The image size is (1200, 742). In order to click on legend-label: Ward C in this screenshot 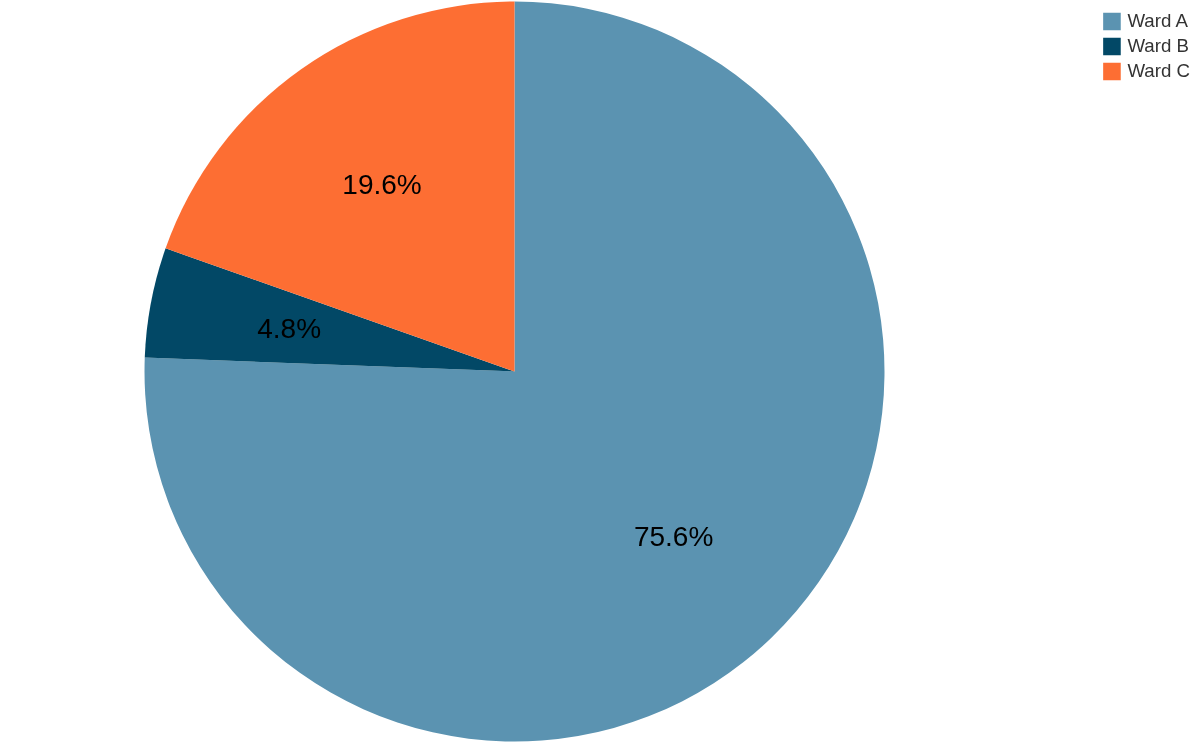, I will do `click(1158, 71)`.